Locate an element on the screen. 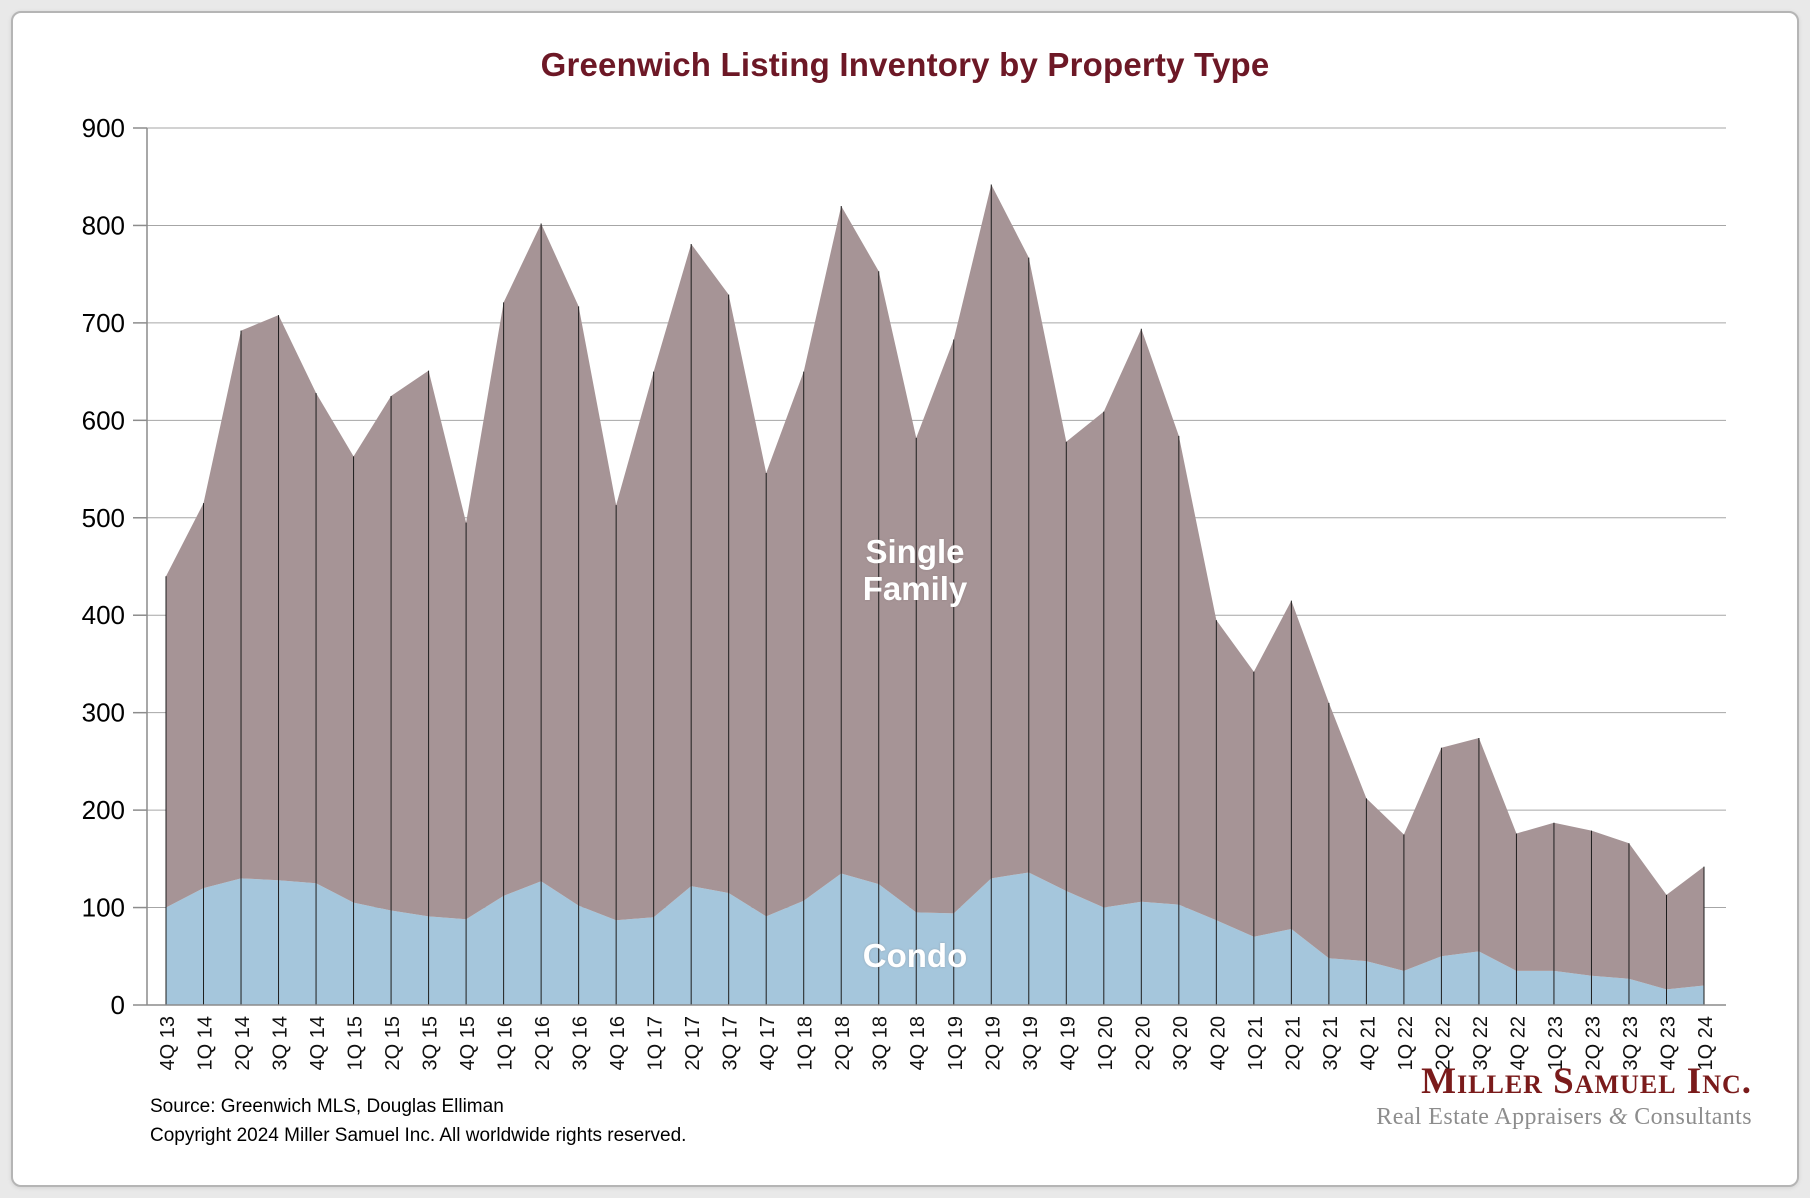 This screenshot has height=1198, width=1810. x-axis-tick-label: 3Q 21 is located at coordinates (1331, 1043).